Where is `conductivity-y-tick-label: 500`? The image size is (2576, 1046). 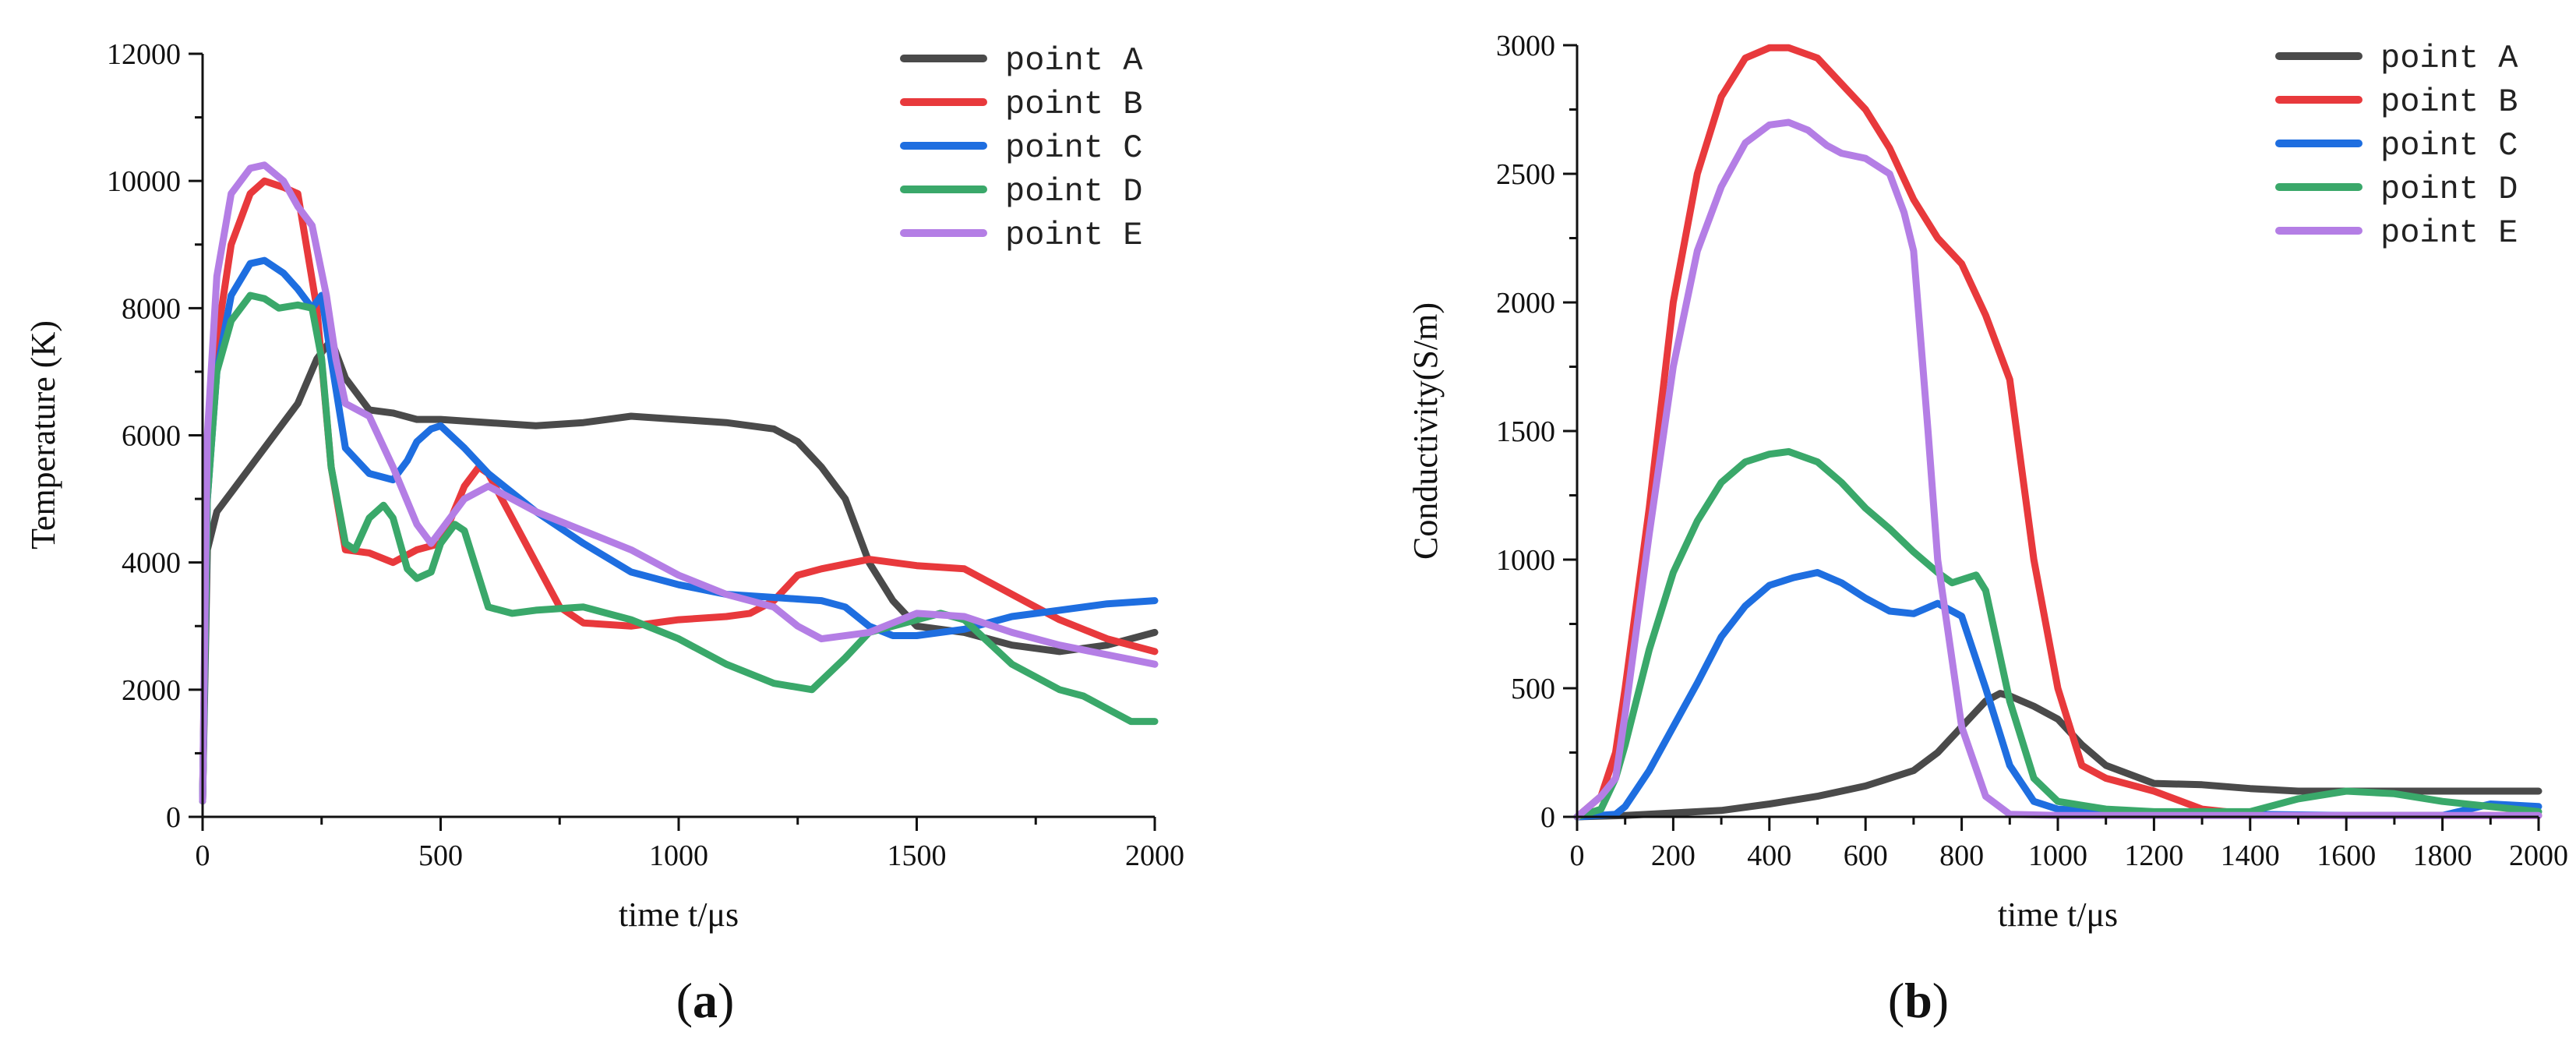
conductivity-y-tick-label: 500 is located at coordinates (1533, 689).